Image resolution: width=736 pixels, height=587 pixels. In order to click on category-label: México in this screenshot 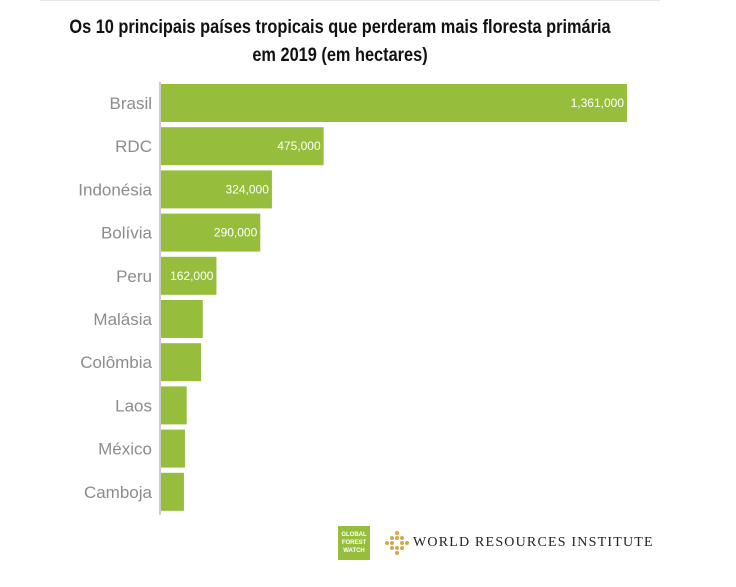, I will do `click(125, 449)`.